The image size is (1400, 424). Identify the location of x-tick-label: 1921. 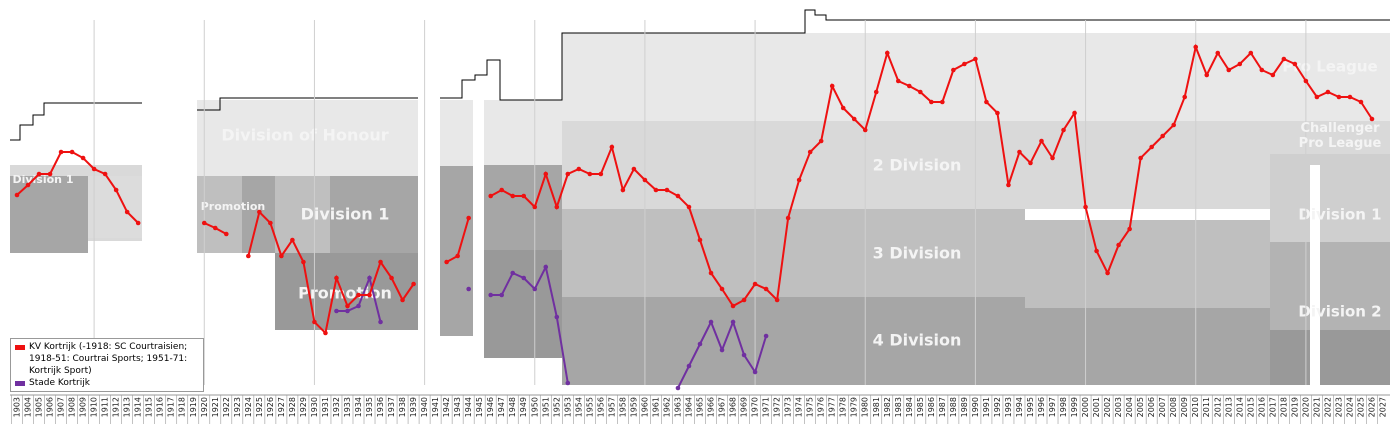
(215, 407).